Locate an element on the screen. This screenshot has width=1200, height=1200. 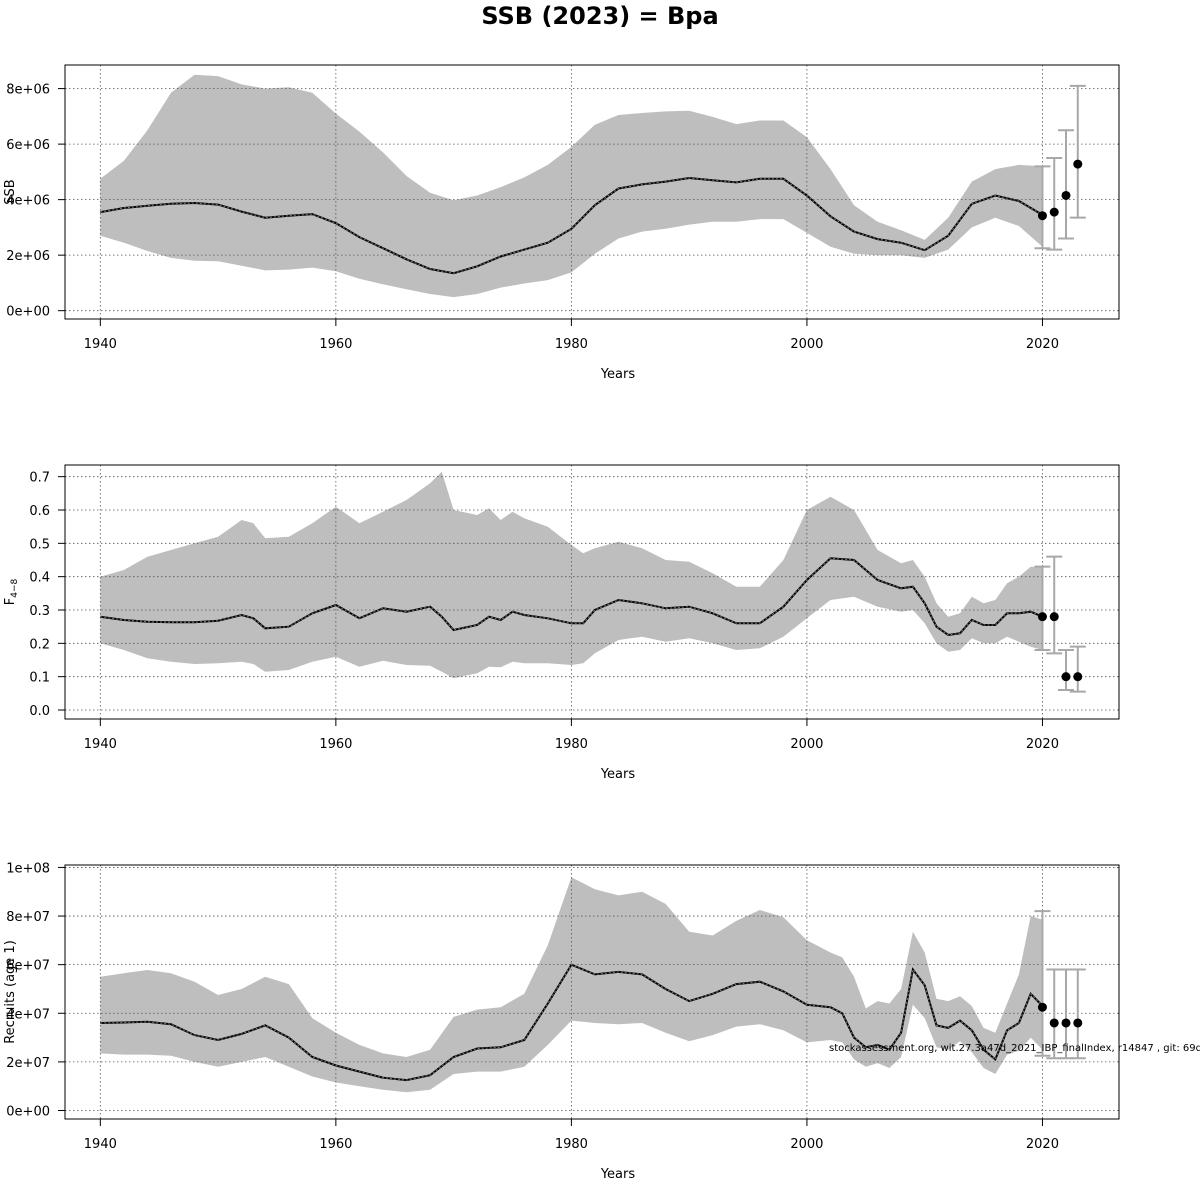
y-tick-label: 4e+07 is located at coordinates (28, 1014).